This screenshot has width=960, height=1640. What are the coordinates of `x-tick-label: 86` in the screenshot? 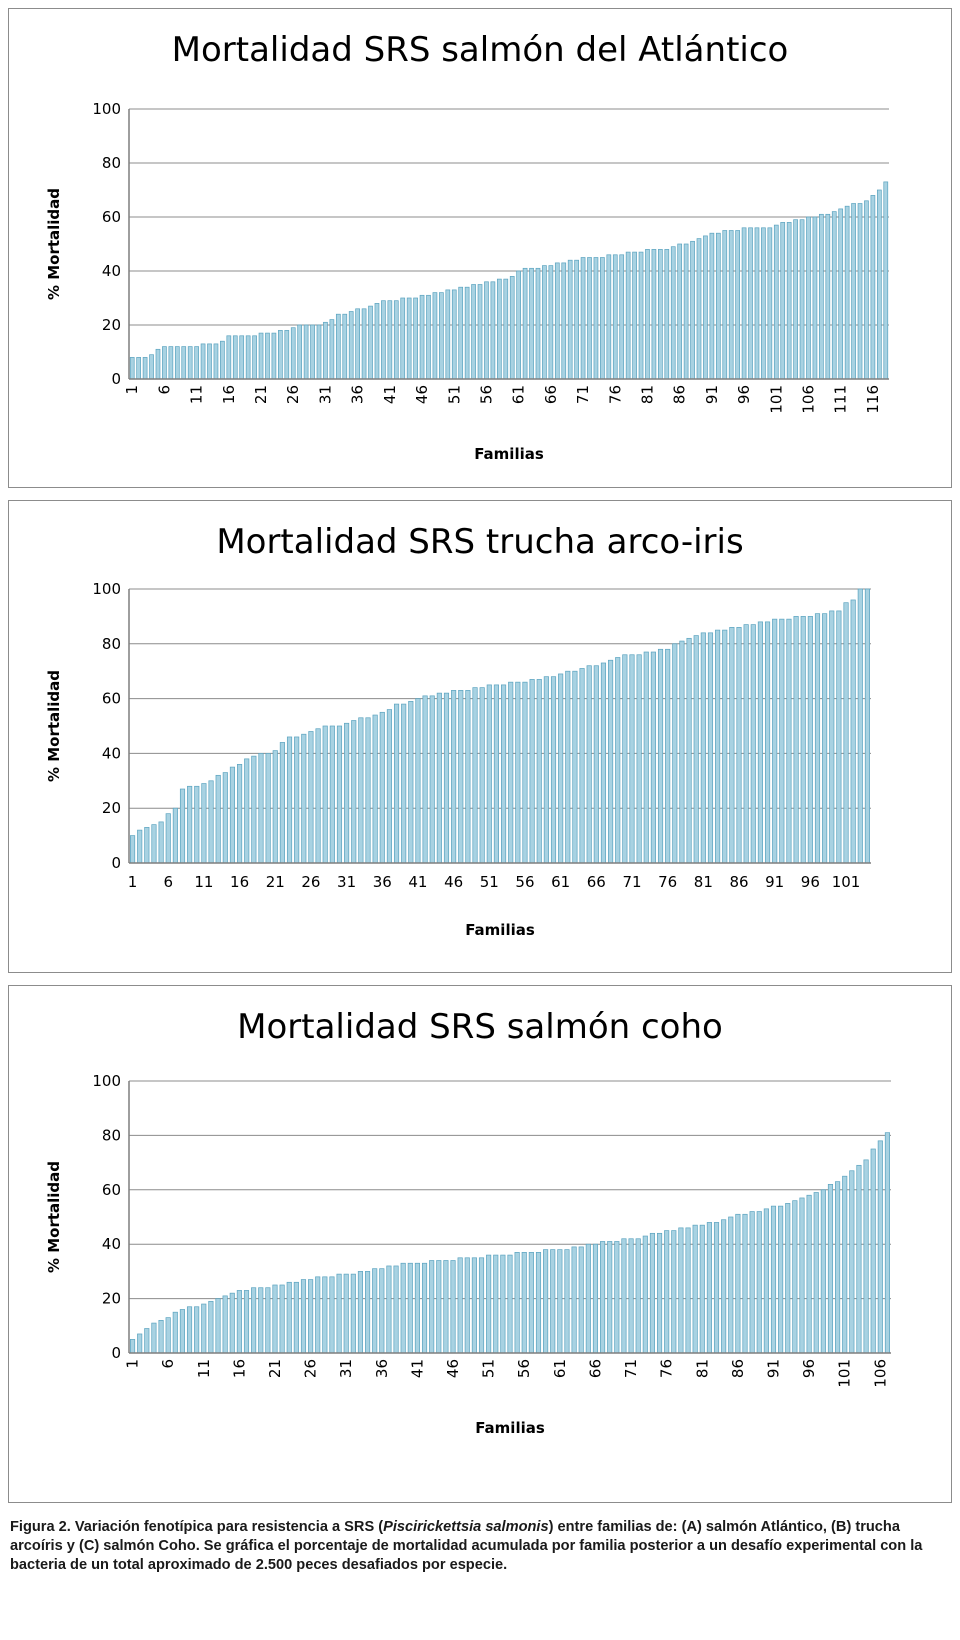 It's located at (738, 1368).